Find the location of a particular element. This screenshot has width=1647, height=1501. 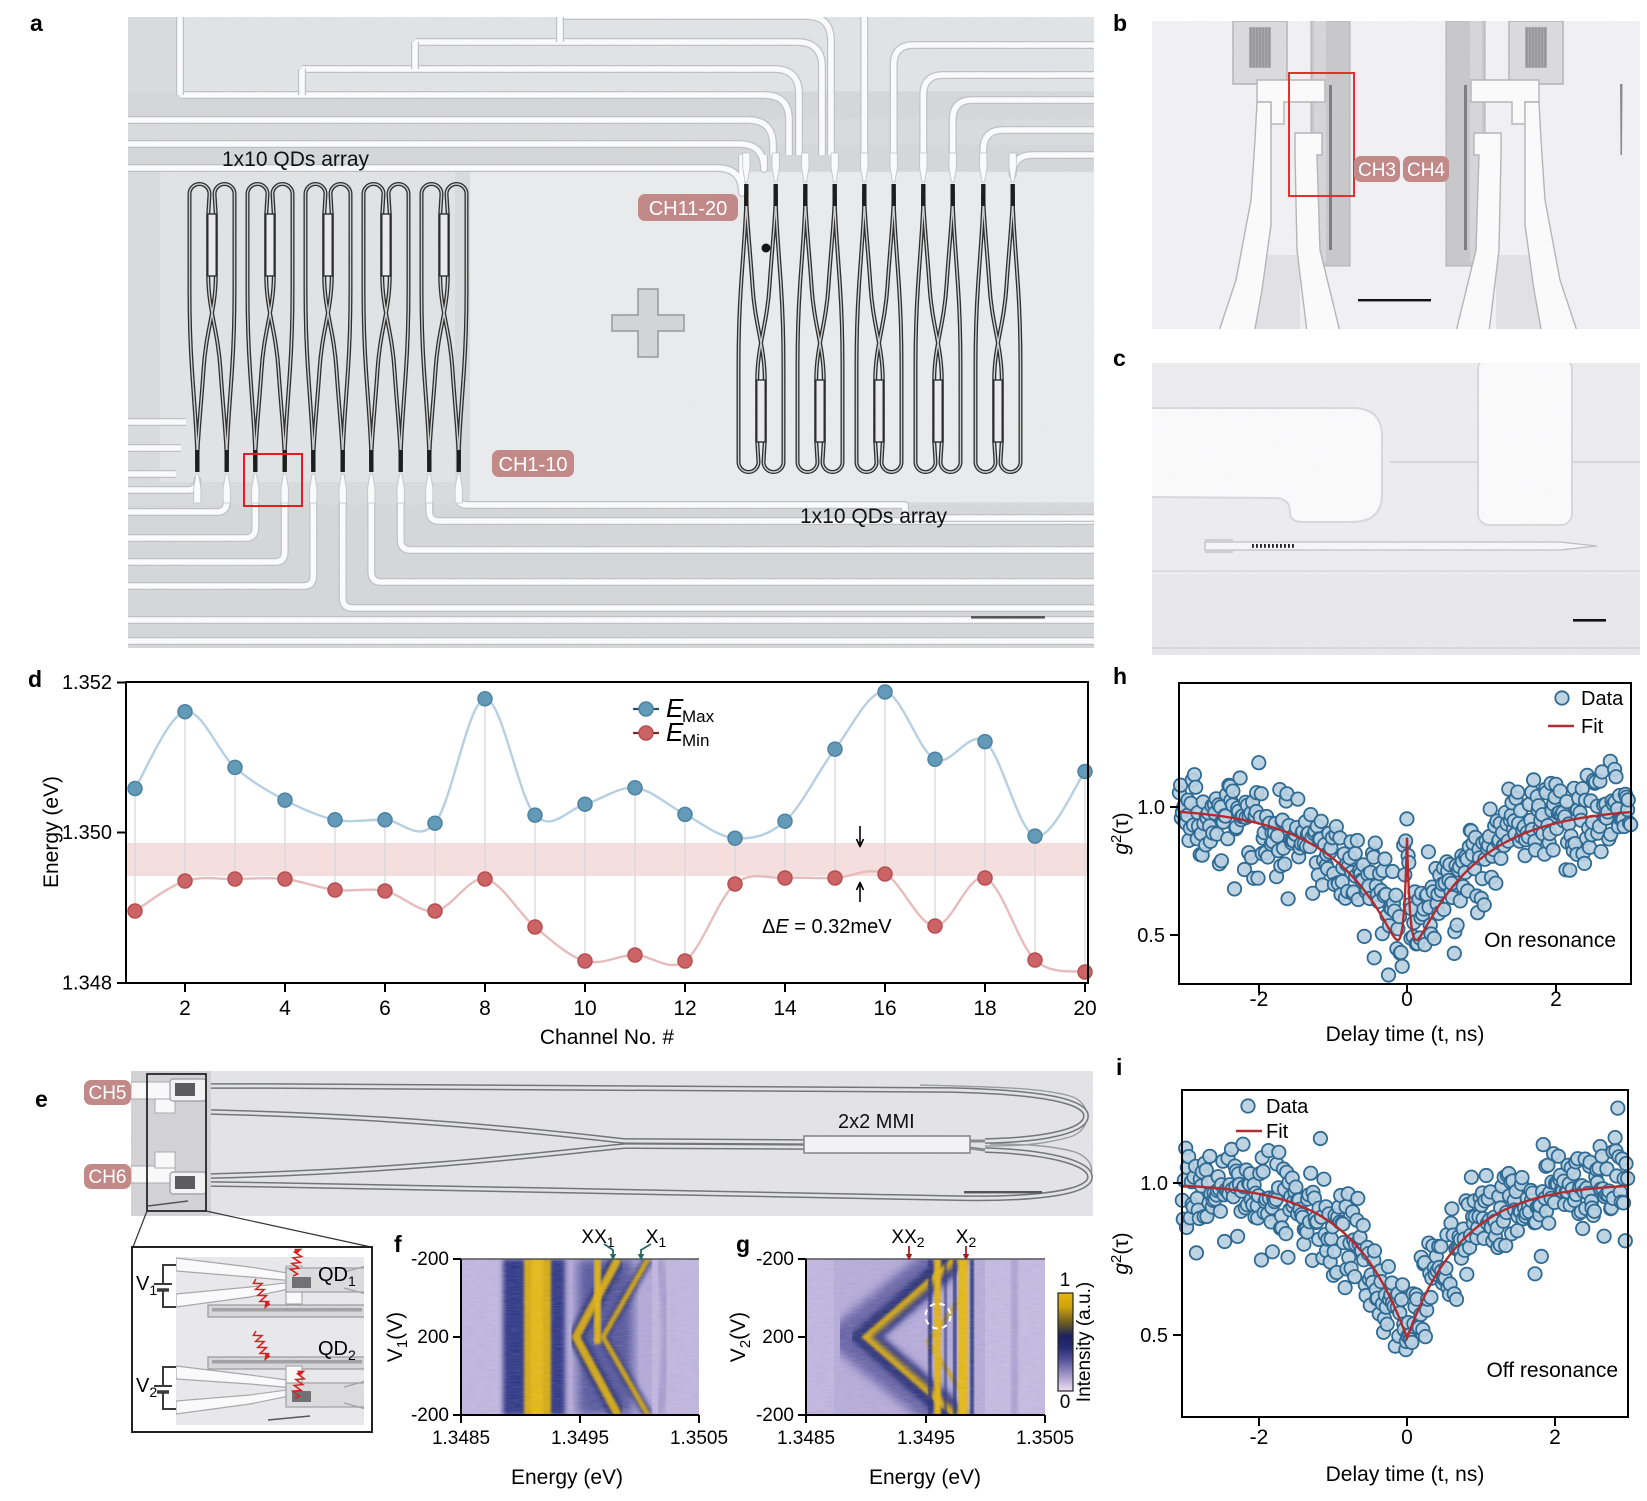

svg-text: CH6 is located at coordinates (107, 1177).